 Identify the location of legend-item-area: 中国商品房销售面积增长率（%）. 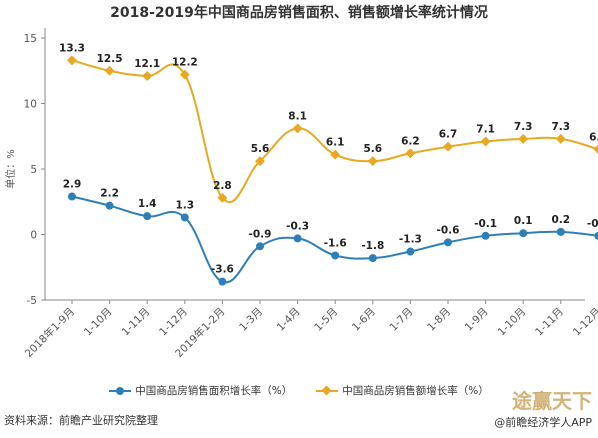
(200, 390).